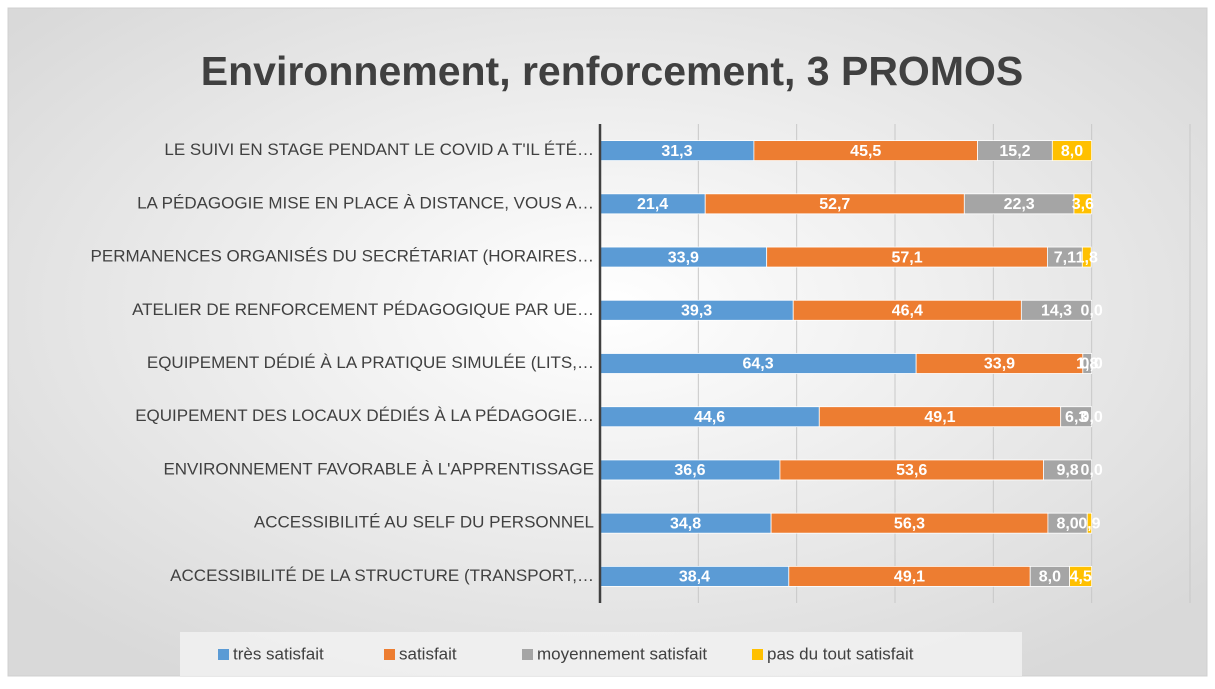 The image size is (1215, 689). What do you see at coordinates (907, 310) in the screenshot?
I see `data-label: 46,4` at bounding box center [907, 310].